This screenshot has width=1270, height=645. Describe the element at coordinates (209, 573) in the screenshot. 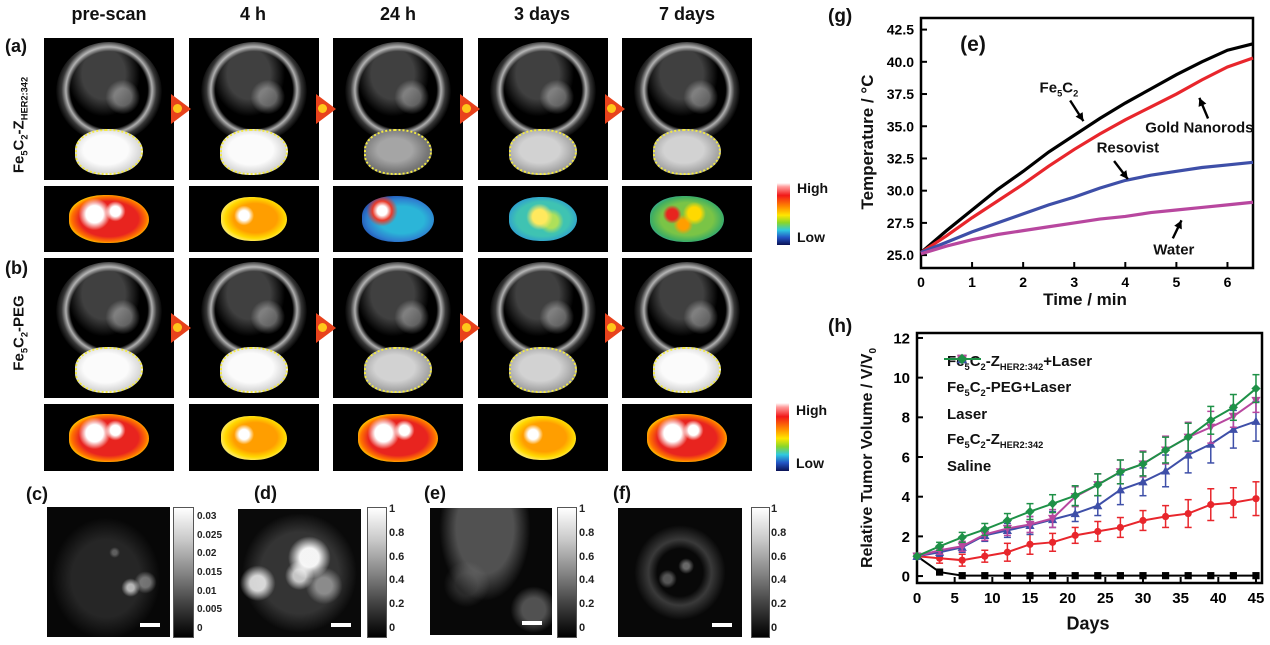

I see `panel-c-colorbar-ticks: 0.03 0.025 0.02 0.015 0.01 0.005 0` at that location.